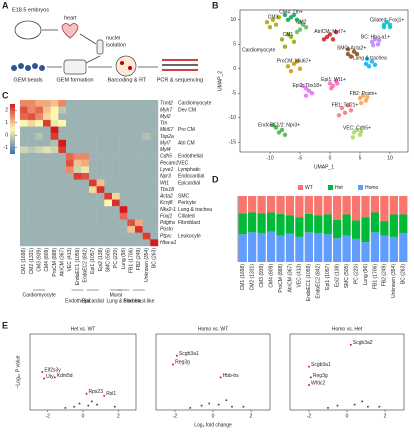  What do you see at coordinates (215, 179) in the screenshot?
I see `panel-label: D` at bounding box center [215, 179].